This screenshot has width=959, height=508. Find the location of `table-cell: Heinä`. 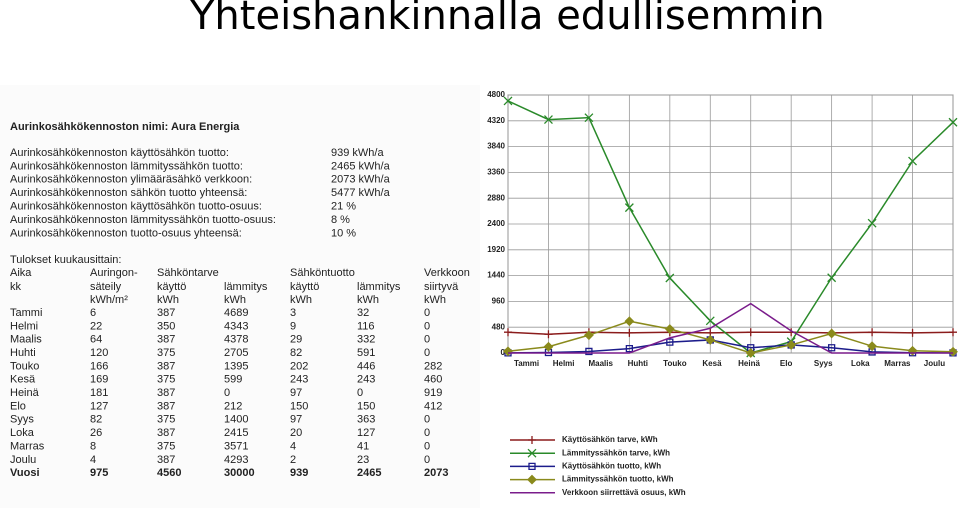

table-cell: Heinä is located at coordinates (25, 393).